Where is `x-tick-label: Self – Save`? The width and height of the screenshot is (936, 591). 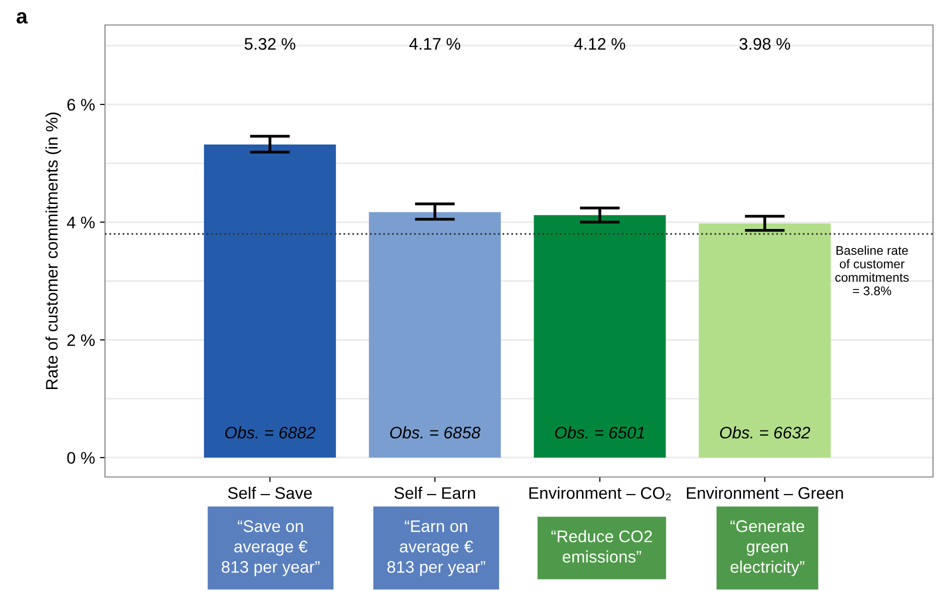
x-tick-label: Self – Save is located at coordinates (270, 492).